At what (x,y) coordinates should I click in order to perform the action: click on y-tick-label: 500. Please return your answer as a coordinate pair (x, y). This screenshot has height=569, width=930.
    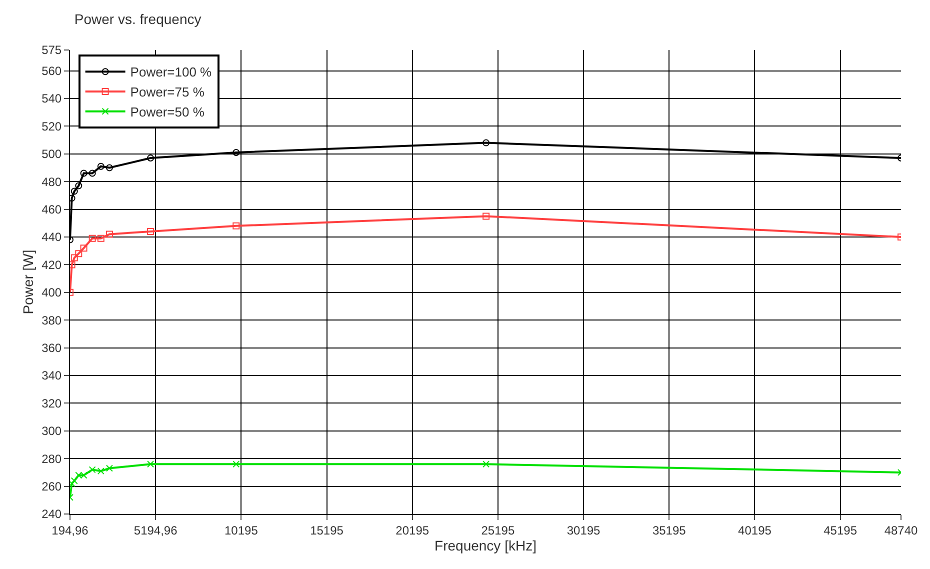
    Looking at the image, I should click on (52, 154).